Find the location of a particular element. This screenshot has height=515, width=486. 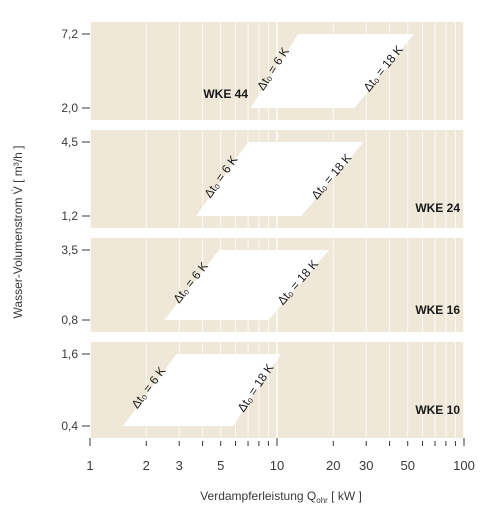

panel-title: WKE 24 is located at coordinates (437, 208).